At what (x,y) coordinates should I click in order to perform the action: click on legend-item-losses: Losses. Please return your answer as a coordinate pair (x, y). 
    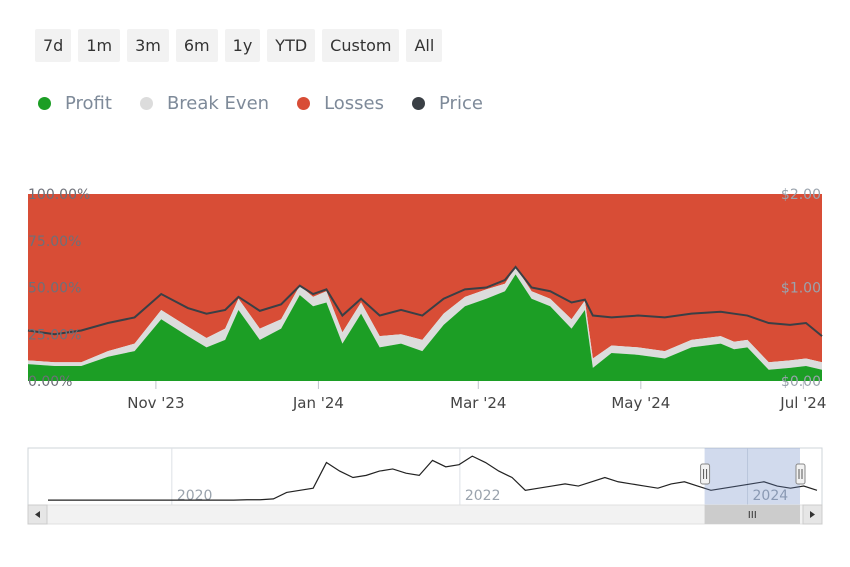
    Looking at the image, I should click on (340, 103).